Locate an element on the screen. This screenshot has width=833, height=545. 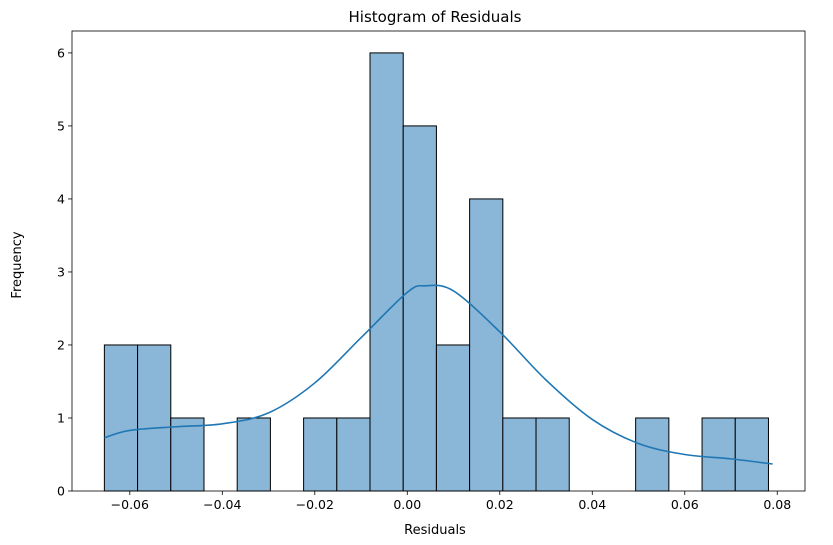
x-tick-label: 0.02 is located at coordinates (500, 504).